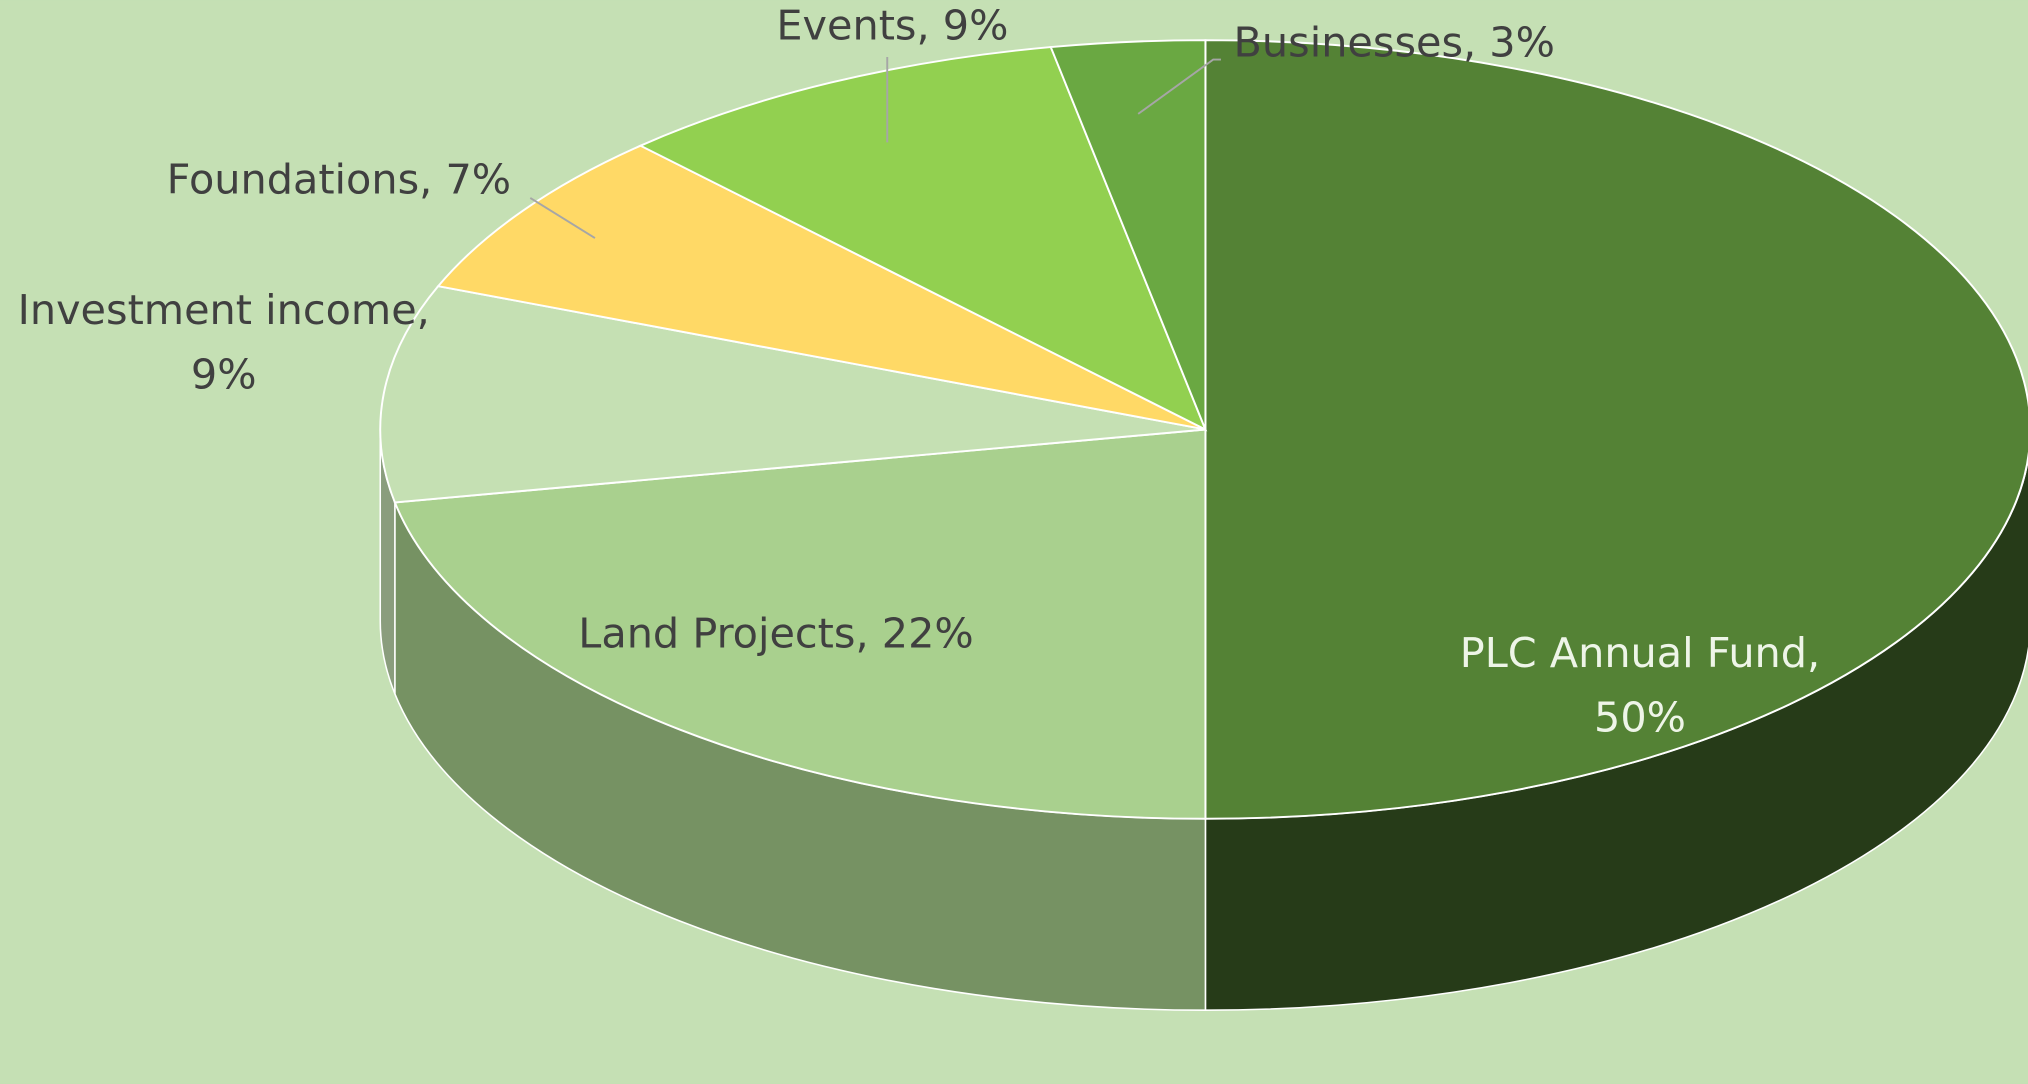  What do you see at coordinates (224, 375) in the screenshot?
I see `label-line: 9%` at bounding box center [224, 375].